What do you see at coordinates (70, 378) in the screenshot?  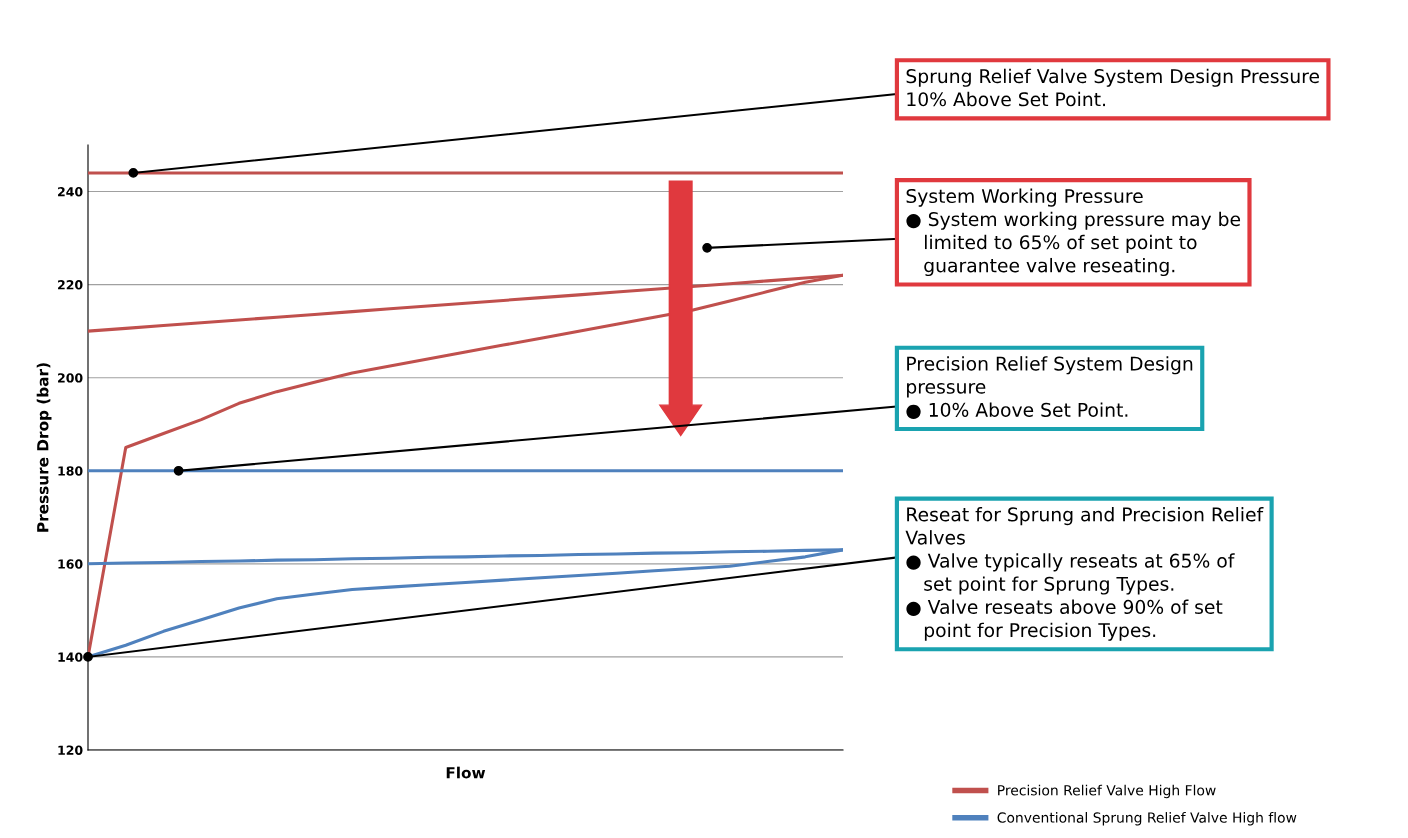 I see `y-tick-label: 200` at bounding box center [70, 378].